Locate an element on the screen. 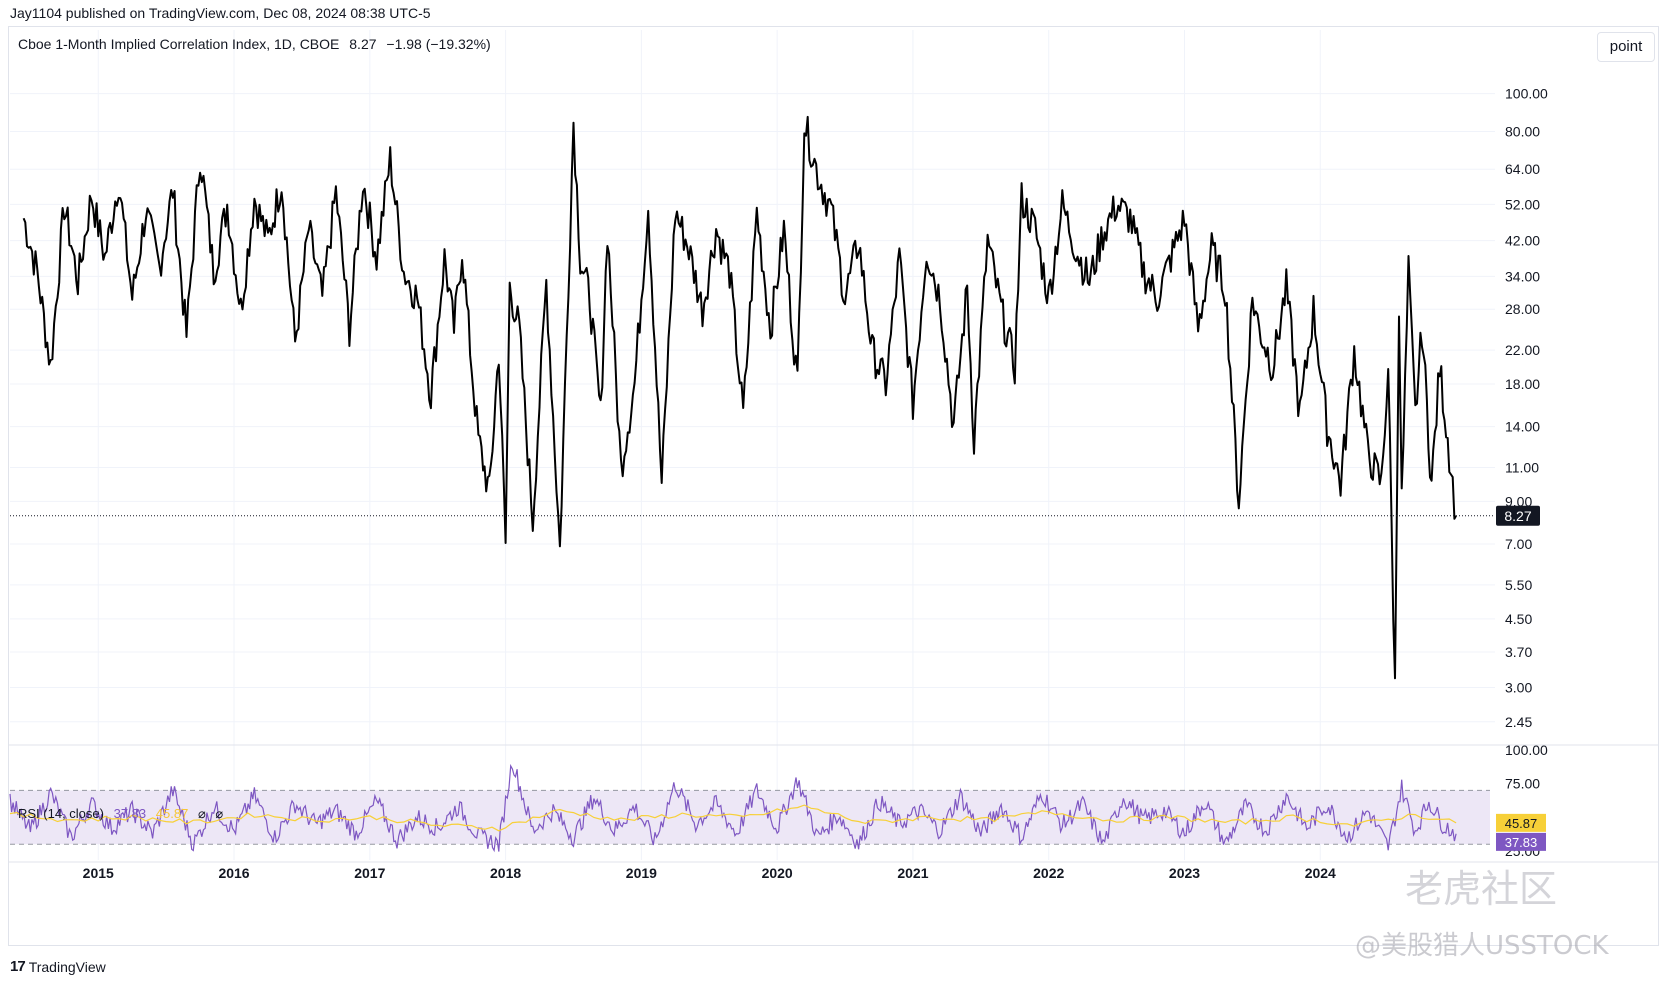  rsi-value-badge-label: 37.83 is located at coordinates (1521, 842).